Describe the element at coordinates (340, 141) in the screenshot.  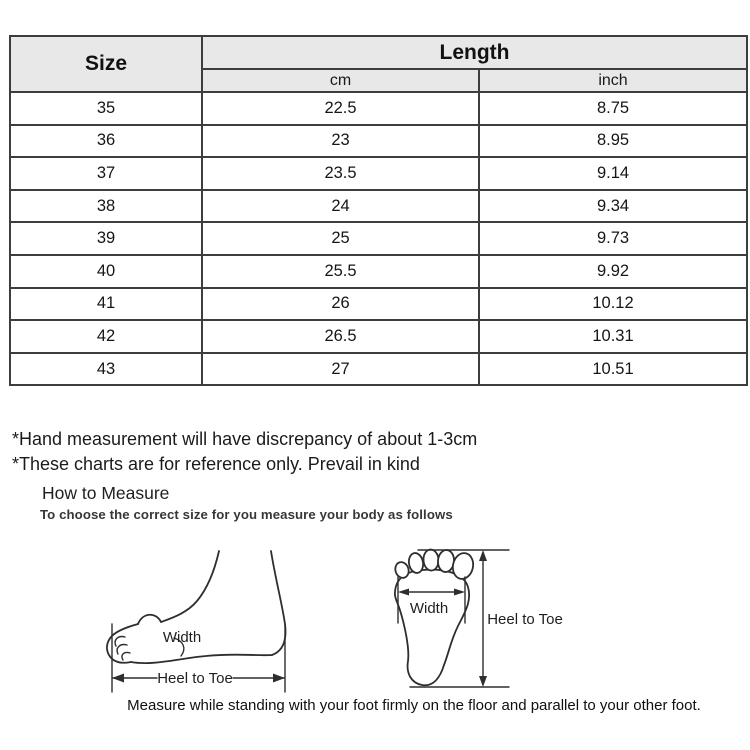
I see `cell-cm: 23` at that location.